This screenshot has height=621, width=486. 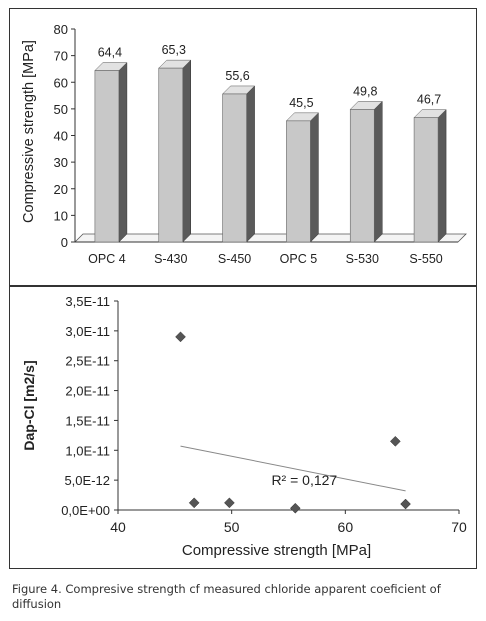 I want to click on x-category-label: S-450, so click(x=234, y=259).